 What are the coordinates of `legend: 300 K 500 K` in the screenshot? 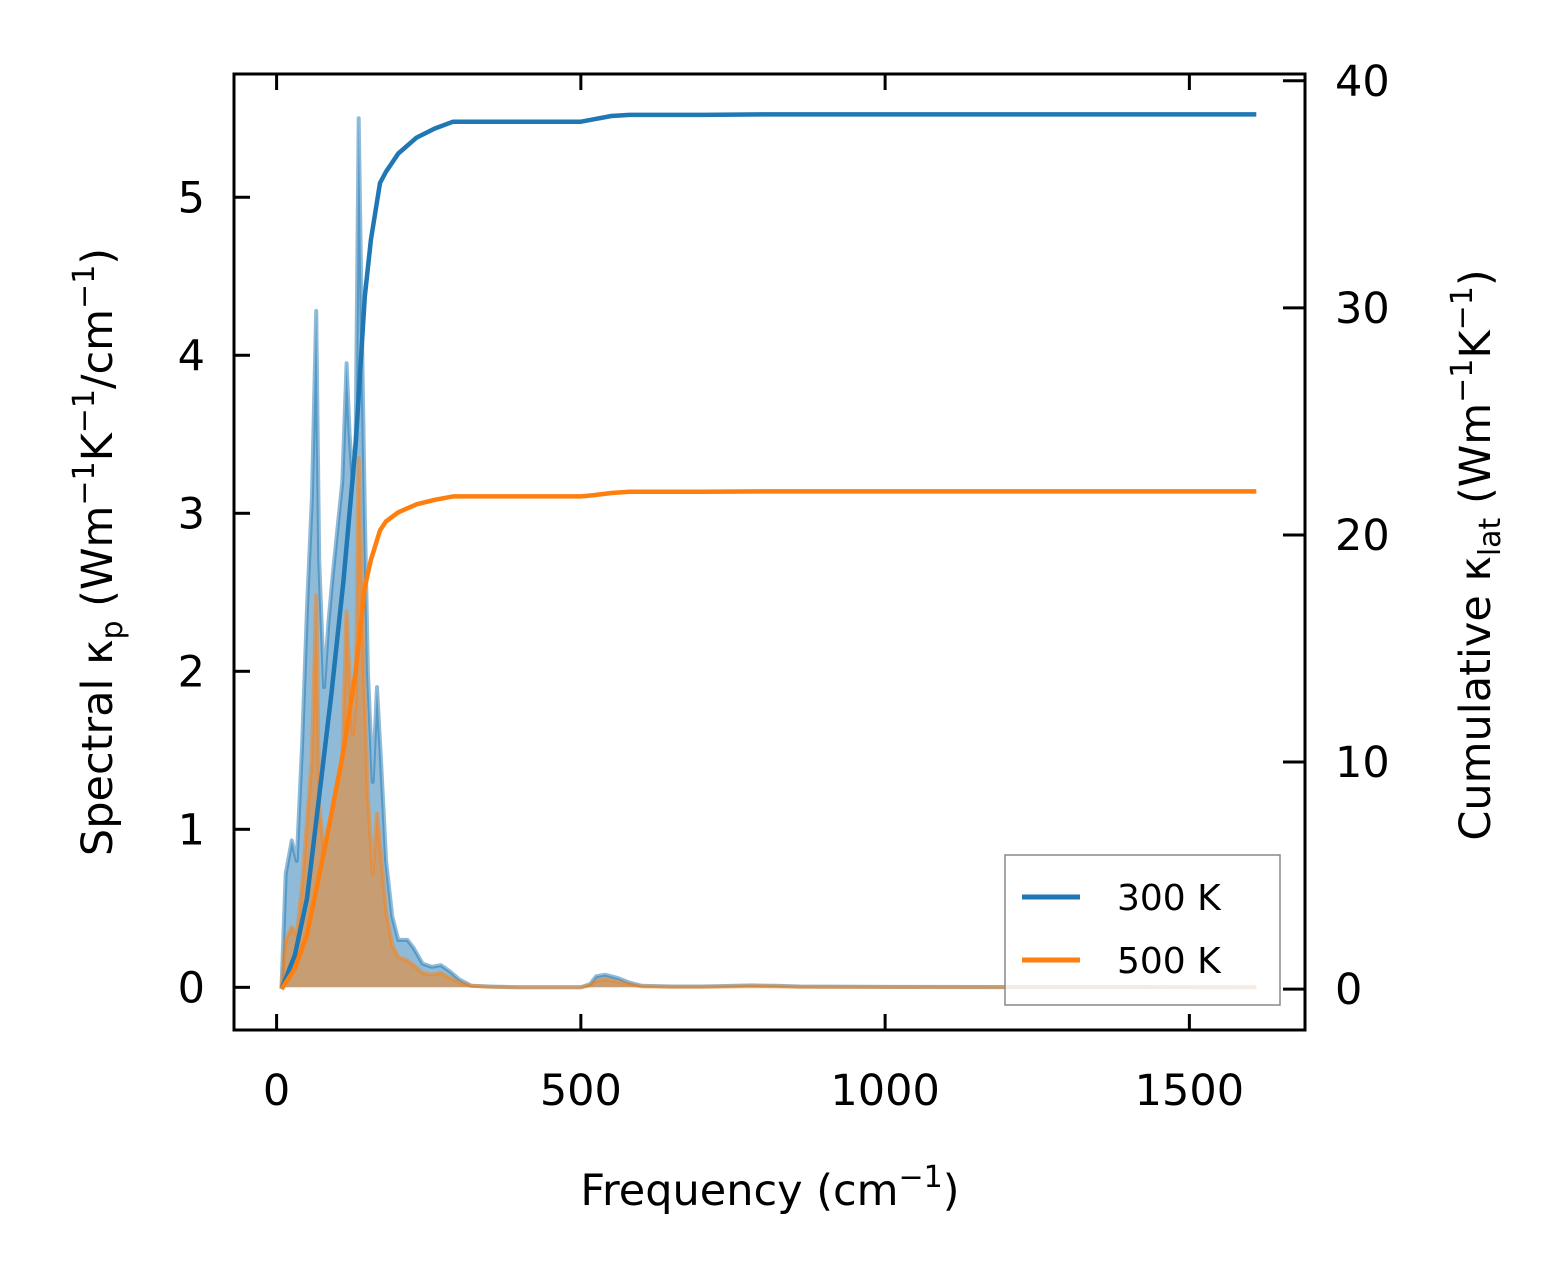 It's located at (1142, 930).